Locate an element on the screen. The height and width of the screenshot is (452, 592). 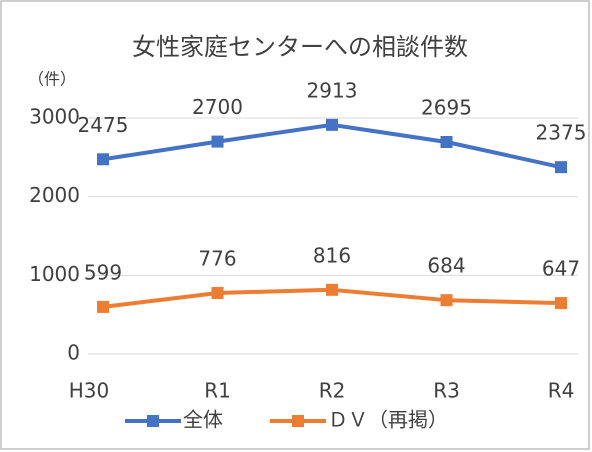
x-tick-label: R1 is located at coordinates (217, 391).